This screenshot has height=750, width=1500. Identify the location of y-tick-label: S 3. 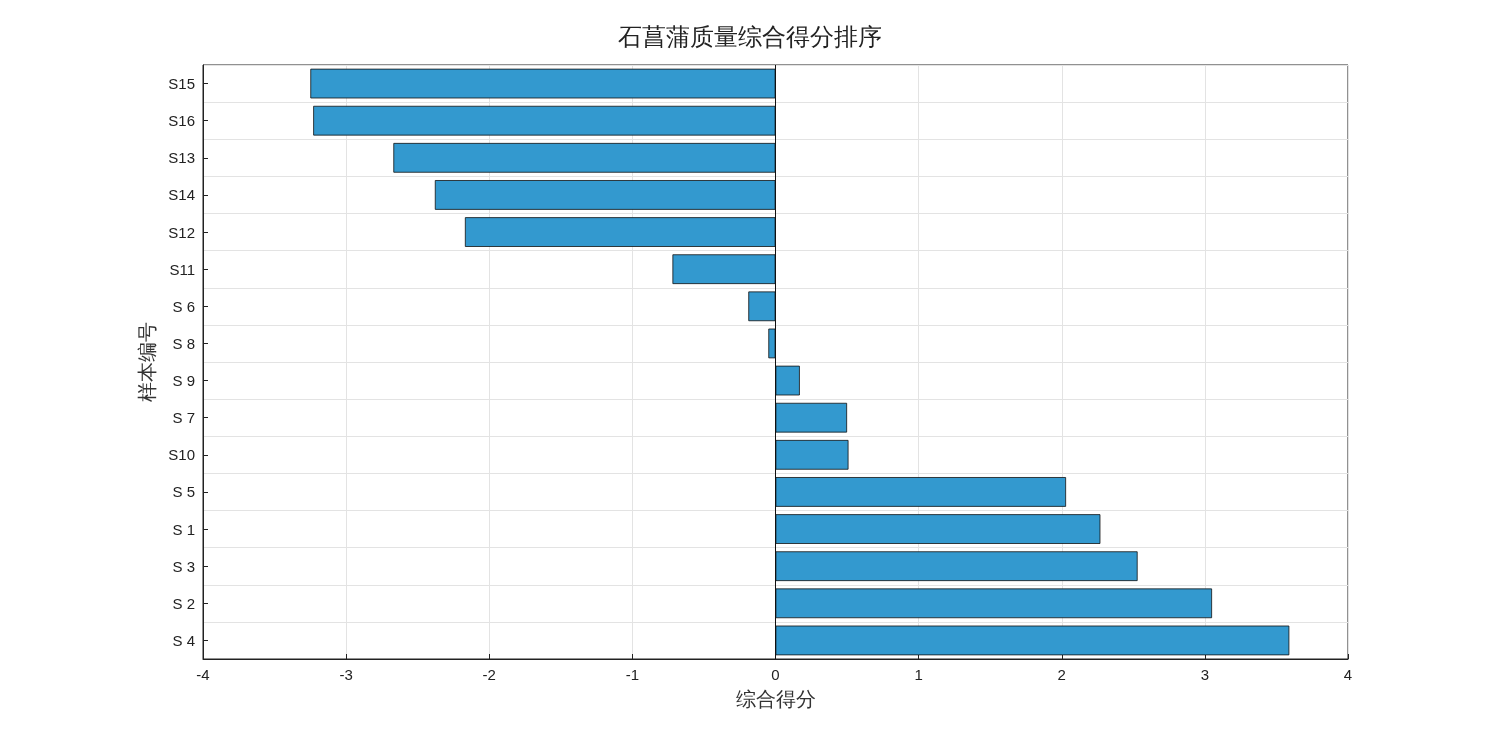
(183, 566).